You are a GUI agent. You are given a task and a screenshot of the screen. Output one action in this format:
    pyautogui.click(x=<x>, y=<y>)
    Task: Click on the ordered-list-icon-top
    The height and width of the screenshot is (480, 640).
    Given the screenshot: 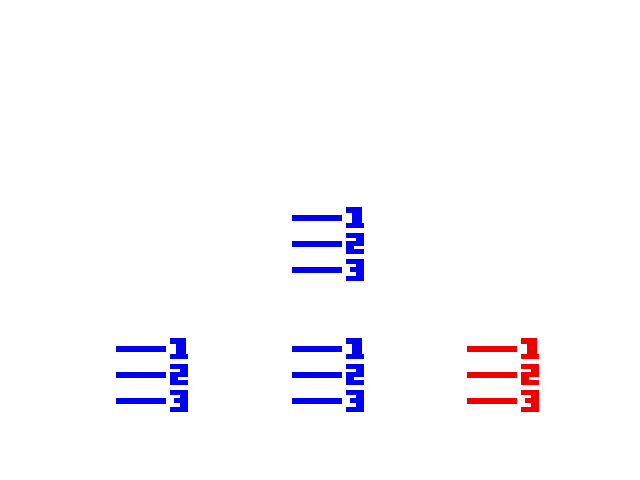 What is the action you would take?
    pyautogui.click(x=328, y=243)
    